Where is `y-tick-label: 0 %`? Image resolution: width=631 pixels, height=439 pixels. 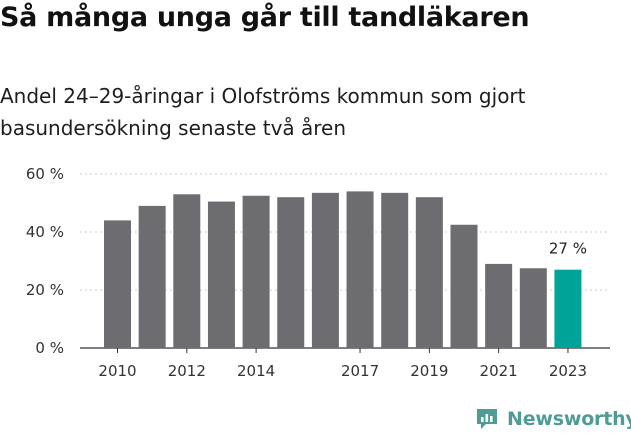 y-tick-label: 0 % is located at coordinates (49, 348).